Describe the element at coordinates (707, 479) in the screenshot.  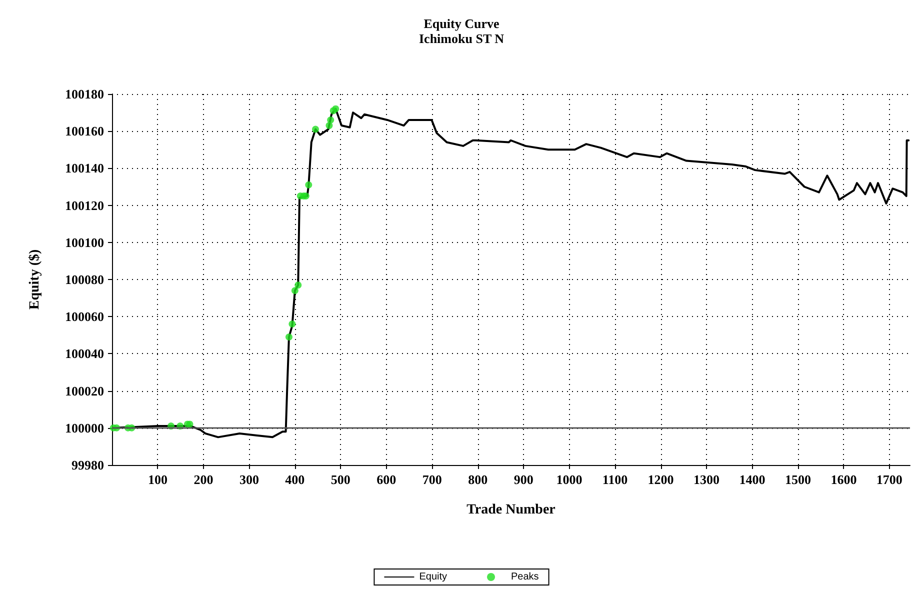
I see `x-tick-label: 1300` at that location.